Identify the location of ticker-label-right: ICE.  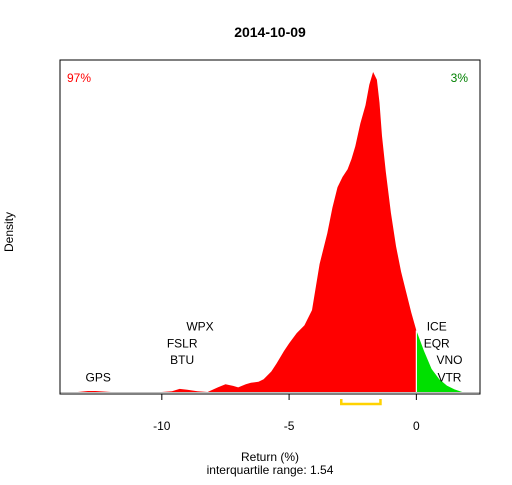
(437, 327).